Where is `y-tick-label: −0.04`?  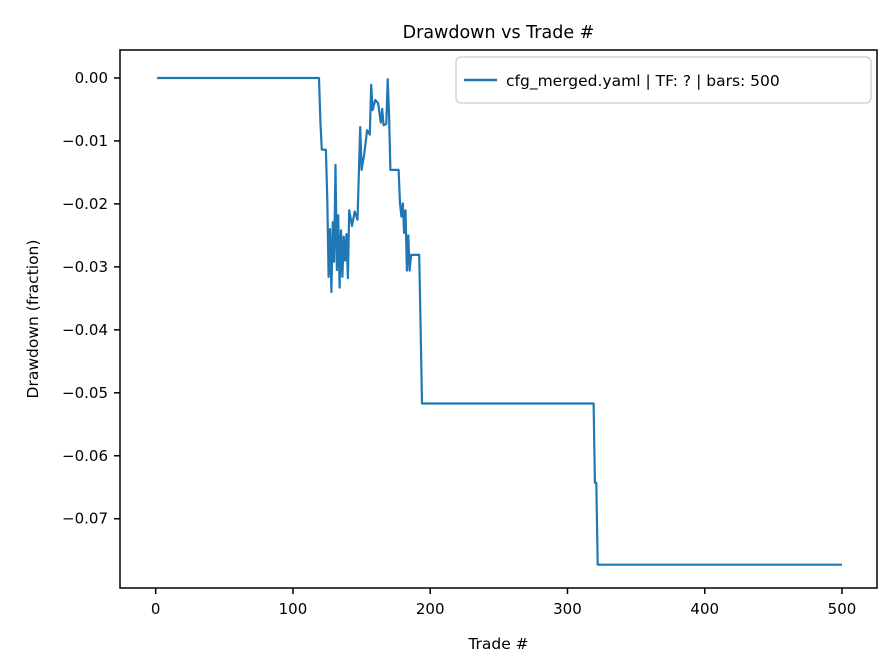
y-tick-label: −0.04 is located at coordinates (85, 330).